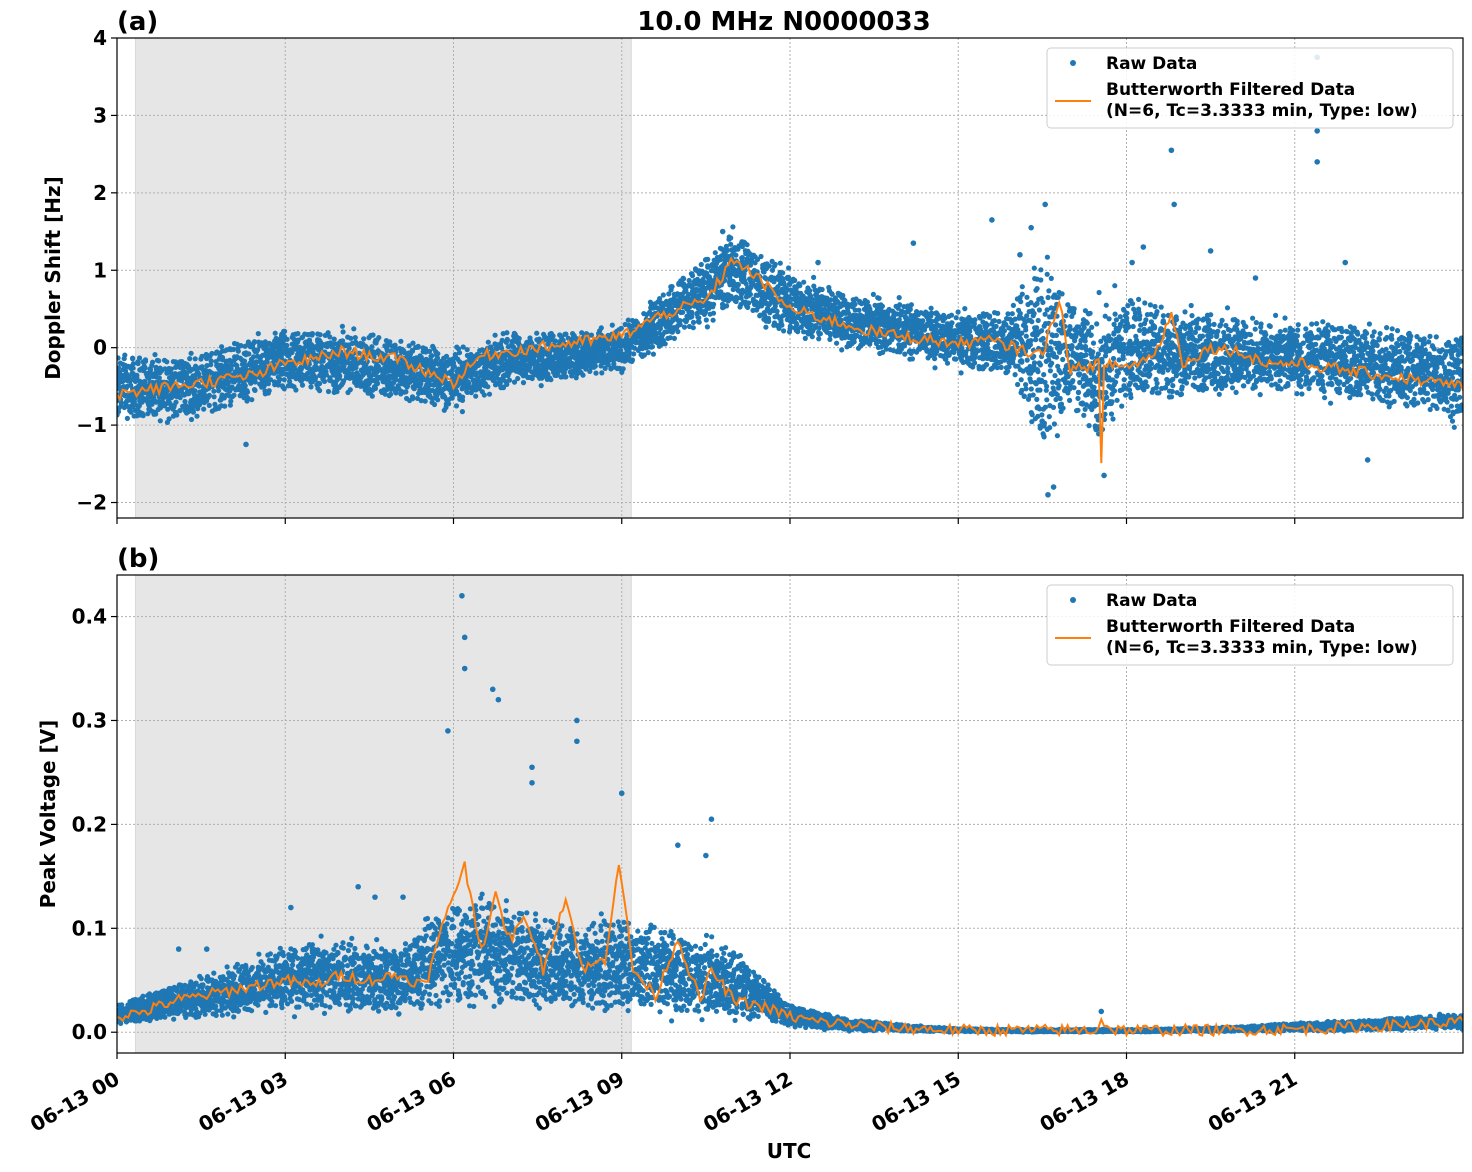  Describe the element at coordinates (383, 278) in the screenshot. I see `night-shading` at that location.